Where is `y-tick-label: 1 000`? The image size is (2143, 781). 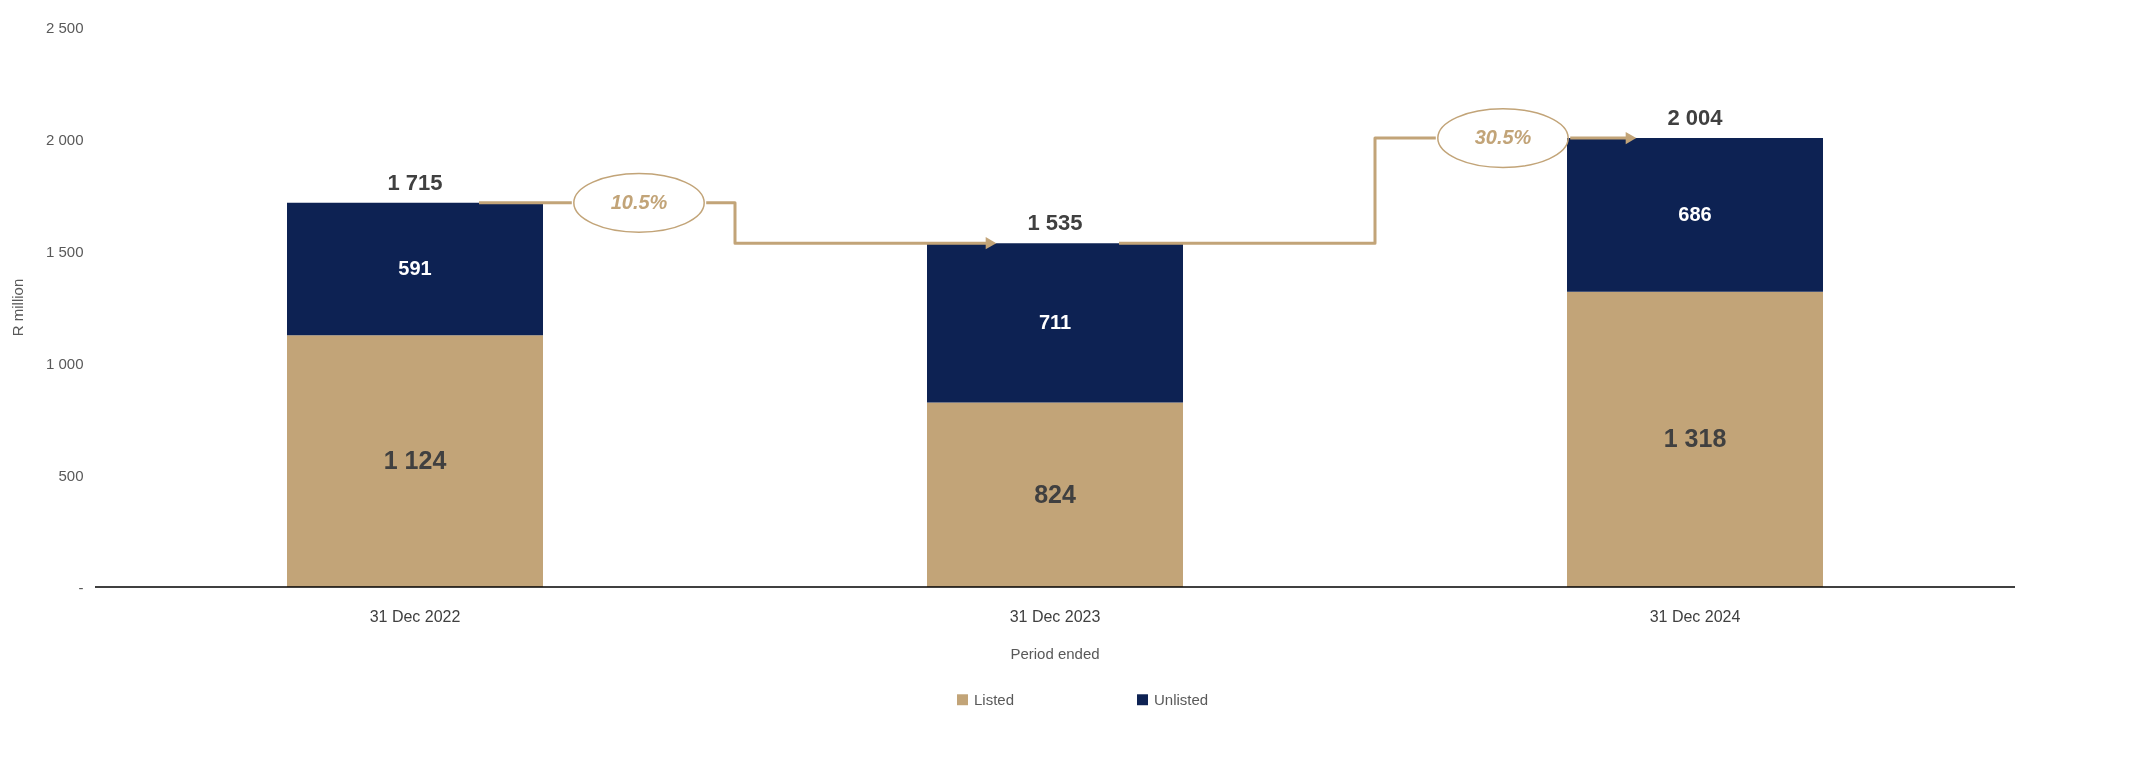 y-tick-label: 1 000 is located at coordinates (64, 363).